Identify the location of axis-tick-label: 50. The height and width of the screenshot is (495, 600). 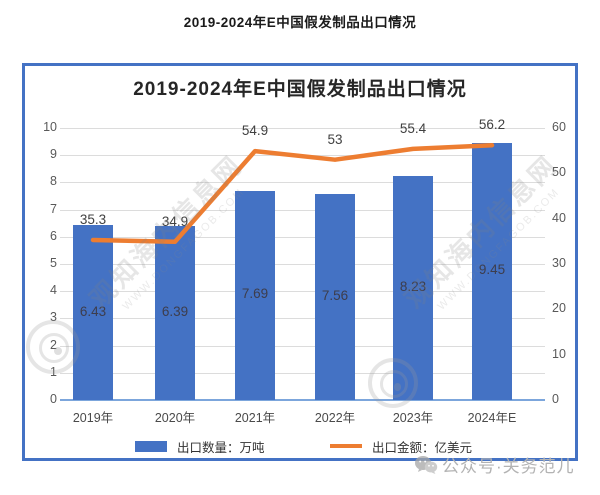
(559, 172).